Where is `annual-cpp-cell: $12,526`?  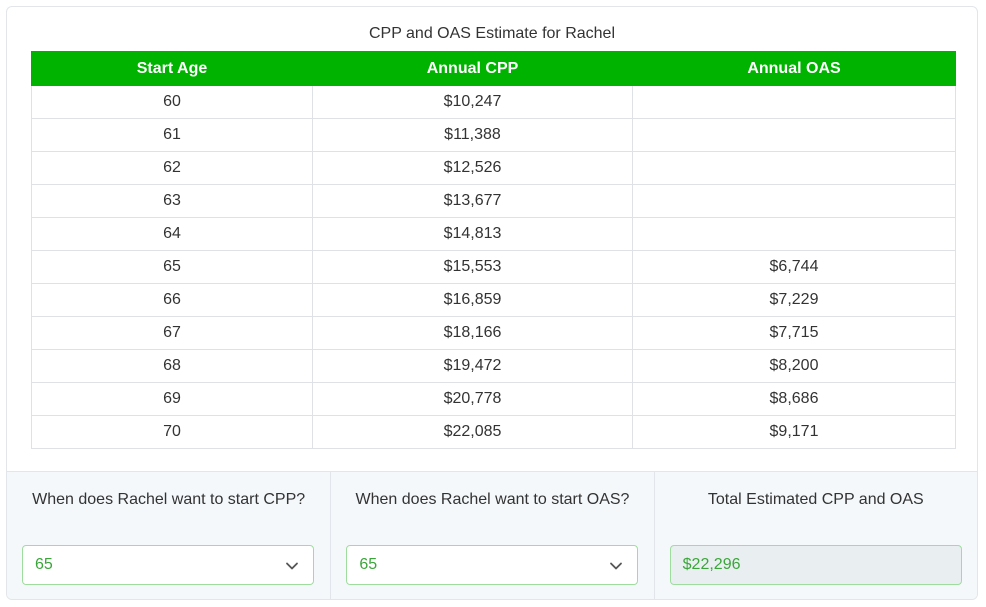
annual-cpp-cell: $12,526 is located at coordinates (472, 168).